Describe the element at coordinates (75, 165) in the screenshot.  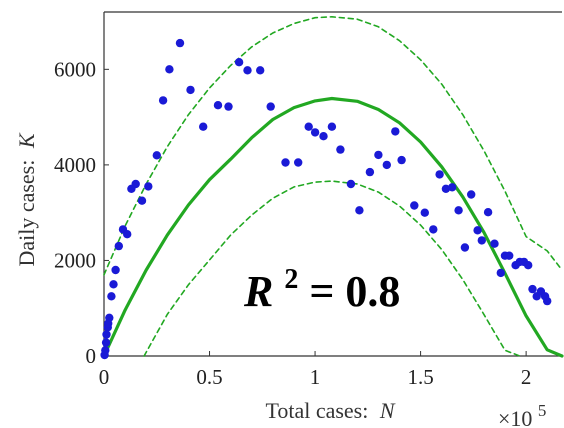
I see `y-tick-label: 4000` at that location.